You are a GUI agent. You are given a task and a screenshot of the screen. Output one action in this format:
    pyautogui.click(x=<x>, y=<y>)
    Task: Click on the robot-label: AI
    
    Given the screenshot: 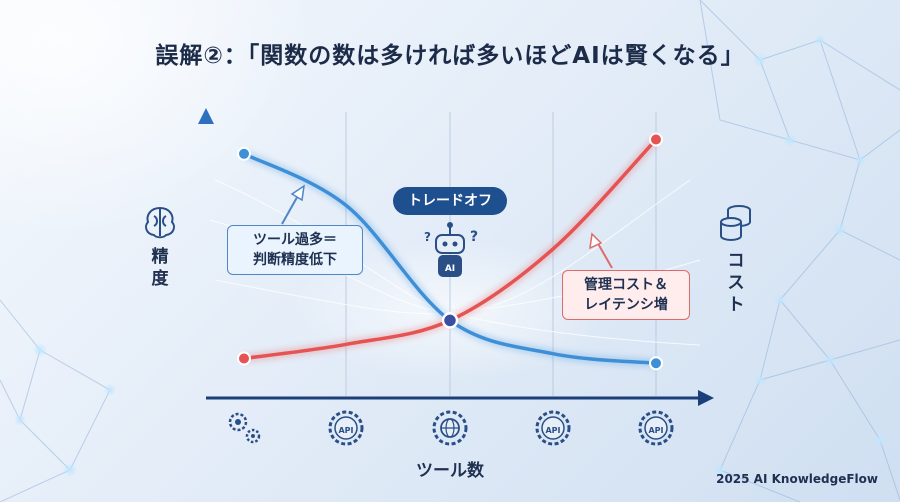 What is the action you would take?
    pyautogui.click(x=450, y=269)
    